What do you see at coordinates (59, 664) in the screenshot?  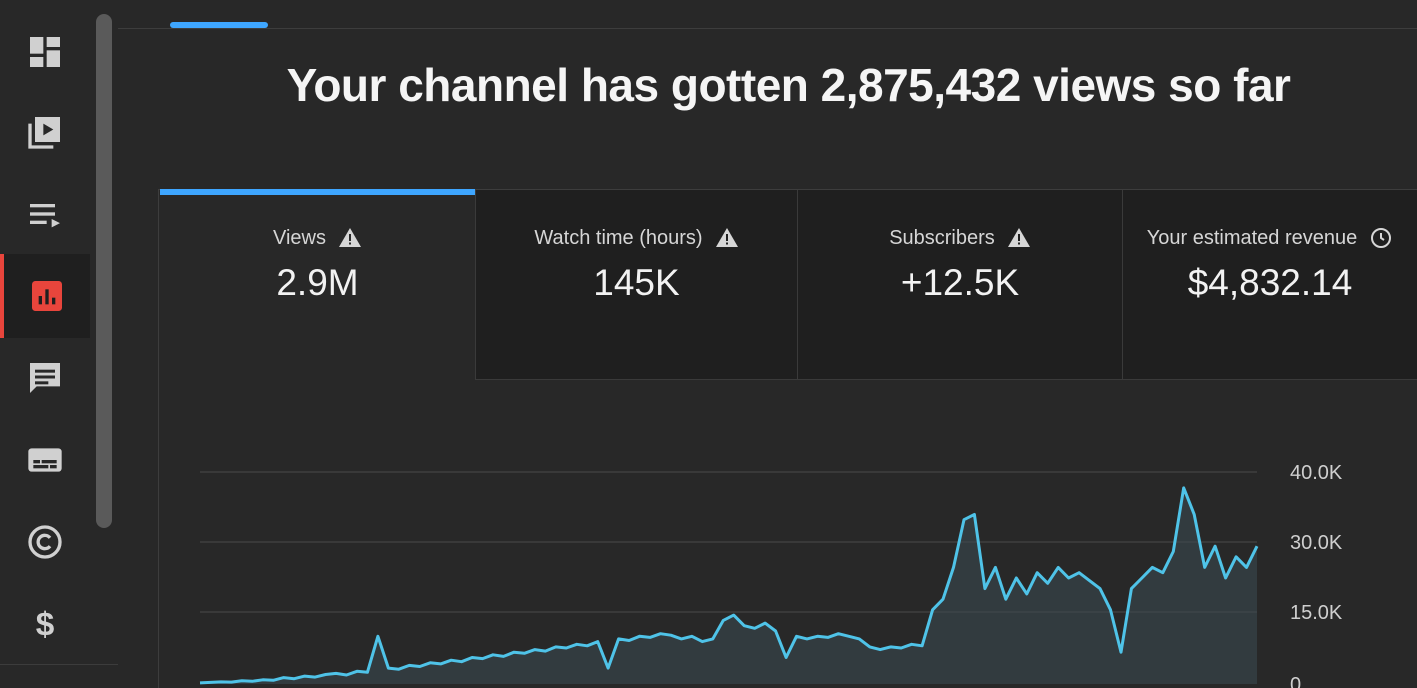 I see `sidebar-divider` at bounding box center [59, 664].